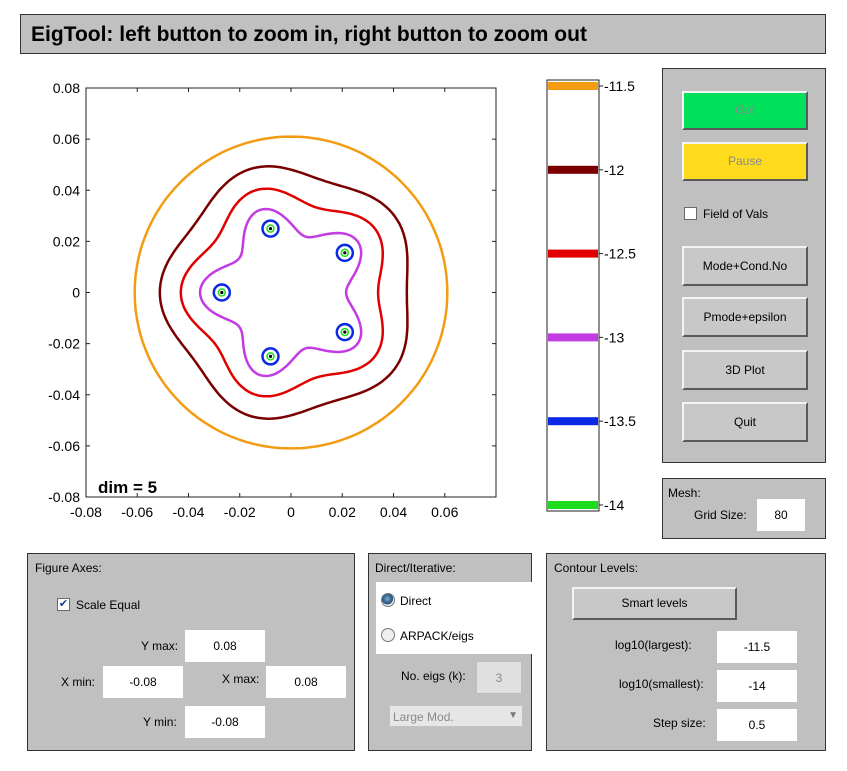  Describe the element at coordinates (342, 512) in the screenshot. I see `x-tick-label: 0.02` at that location.